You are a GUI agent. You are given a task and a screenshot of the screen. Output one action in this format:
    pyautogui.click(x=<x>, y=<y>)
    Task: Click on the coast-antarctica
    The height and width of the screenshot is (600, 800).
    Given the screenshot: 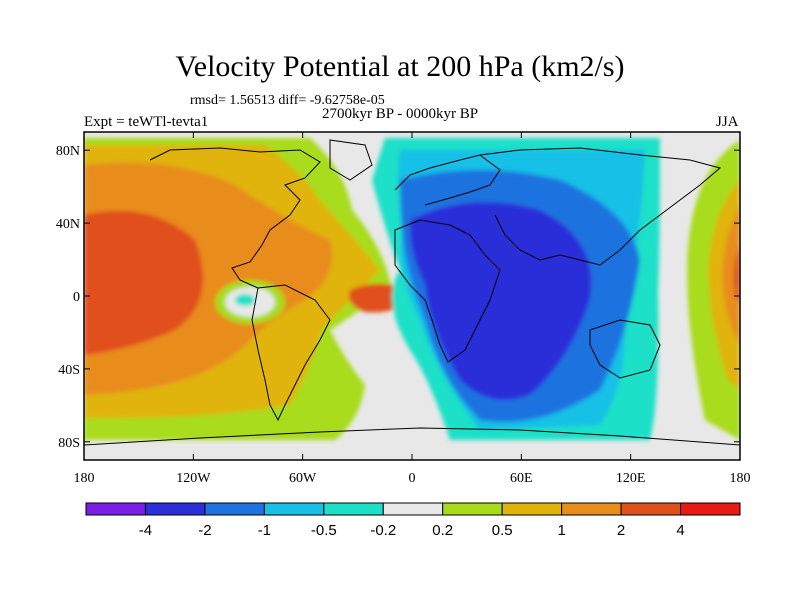 What is the action you would take?
    pyautogui.click(x=412, y=436)
    